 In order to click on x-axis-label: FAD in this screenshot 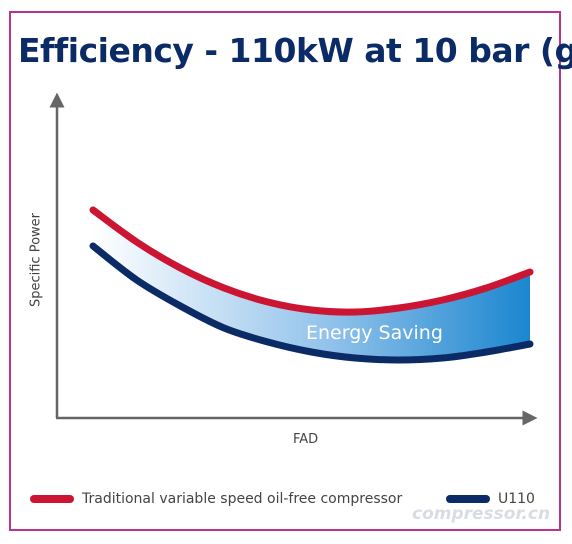, I will do `click(306, 439)`.